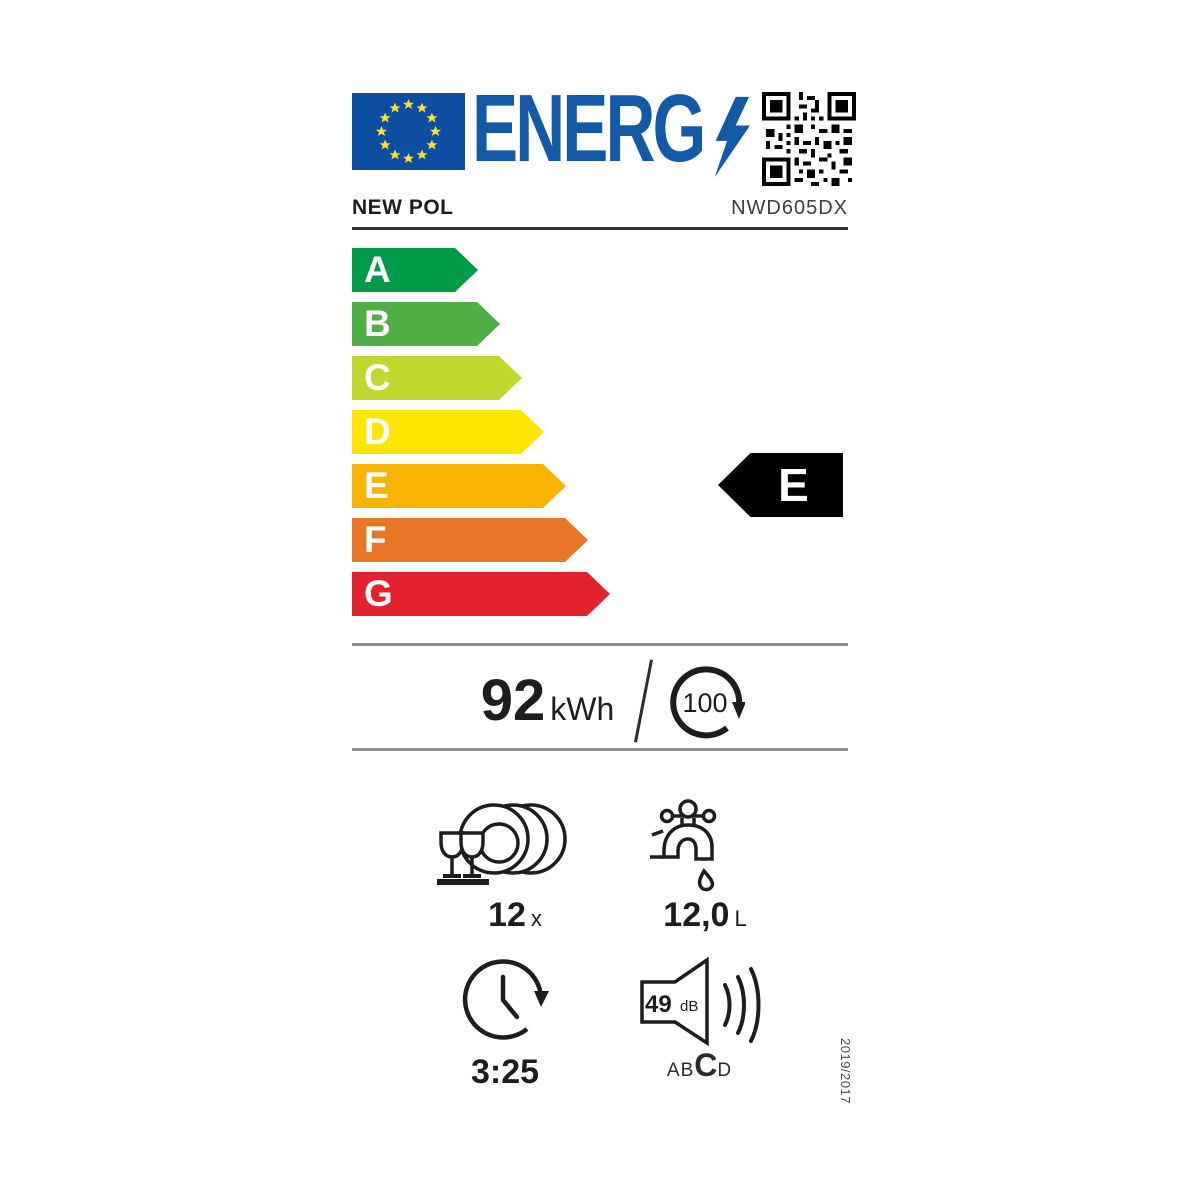 This screenshot has height=1200, width=1200. Describe the element at coordinates (687, 1070) in the screenshot. I see `noise-class-b: B` at that location.